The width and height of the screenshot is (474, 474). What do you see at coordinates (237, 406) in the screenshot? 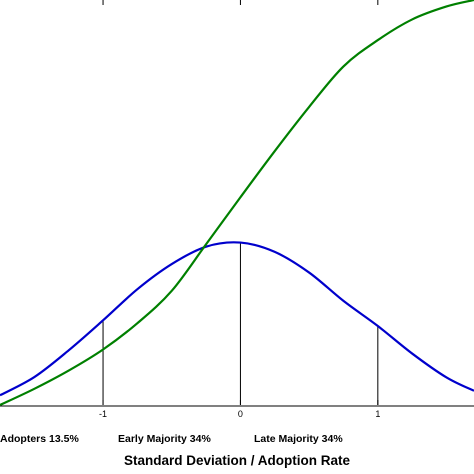
I see `plot-frame` at bounding box center [237, 406].